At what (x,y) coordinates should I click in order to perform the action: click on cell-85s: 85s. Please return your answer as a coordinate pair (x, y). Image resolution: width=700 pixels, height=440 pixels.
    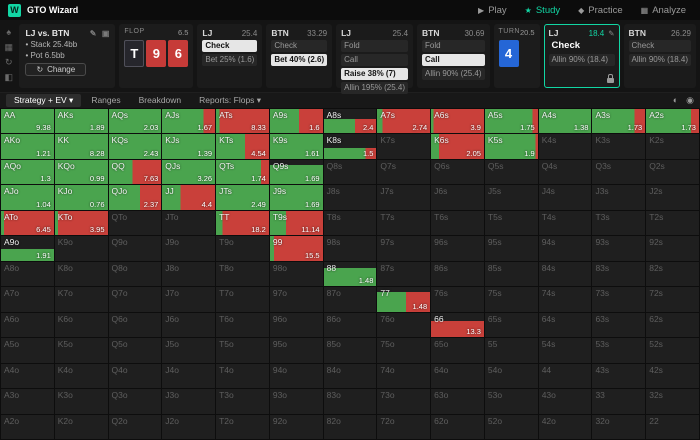
    Looking at the image, I should click on (511, 274).